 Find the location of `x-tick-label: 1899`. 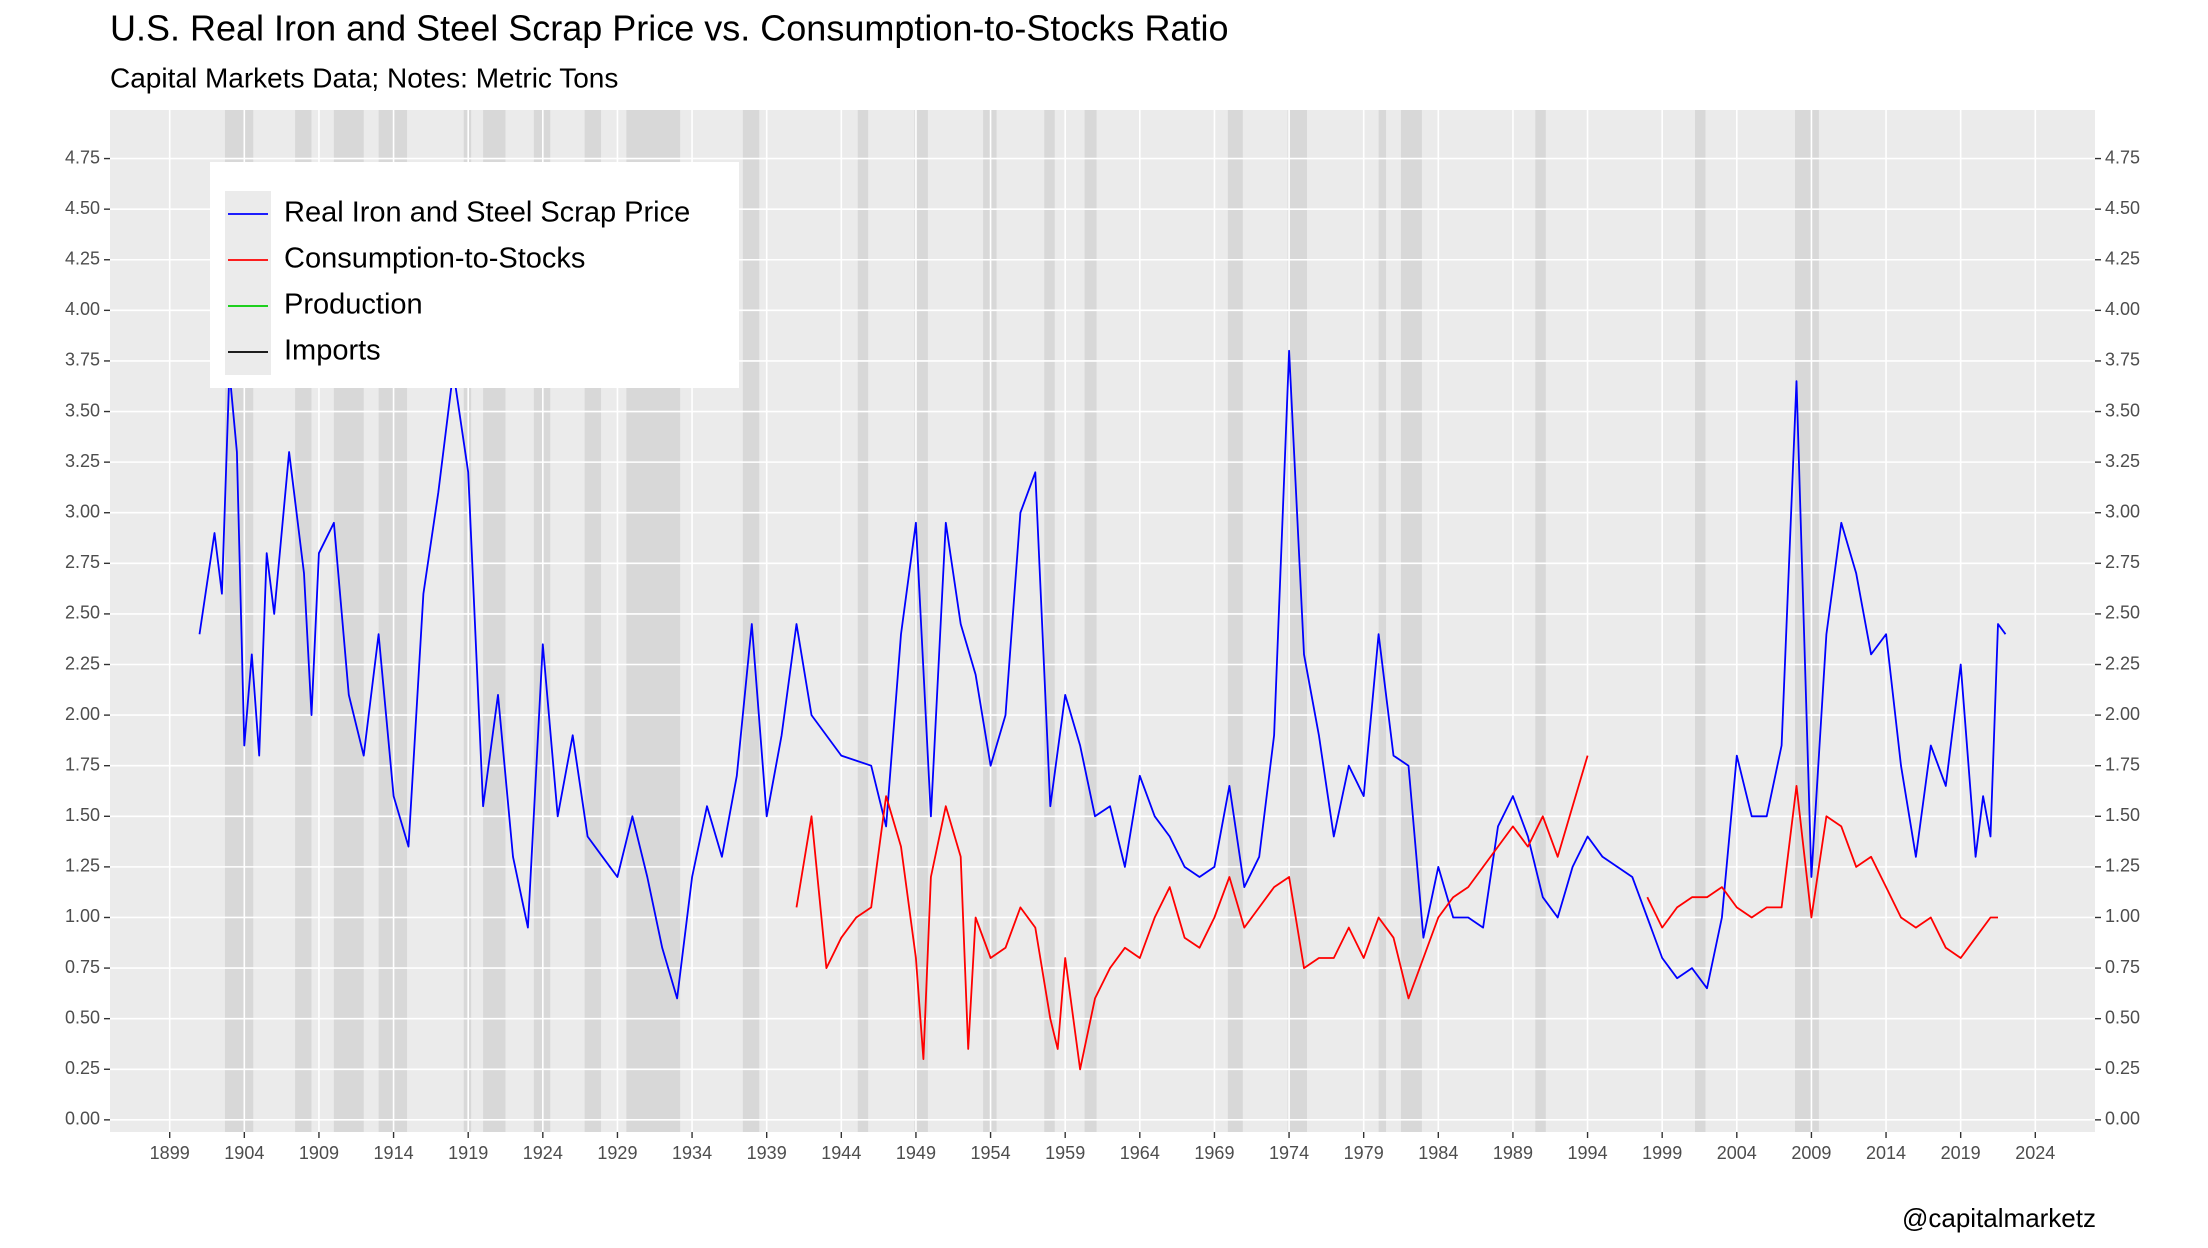

x-tick-label: 1899 is located at coordinates (170, 1153).